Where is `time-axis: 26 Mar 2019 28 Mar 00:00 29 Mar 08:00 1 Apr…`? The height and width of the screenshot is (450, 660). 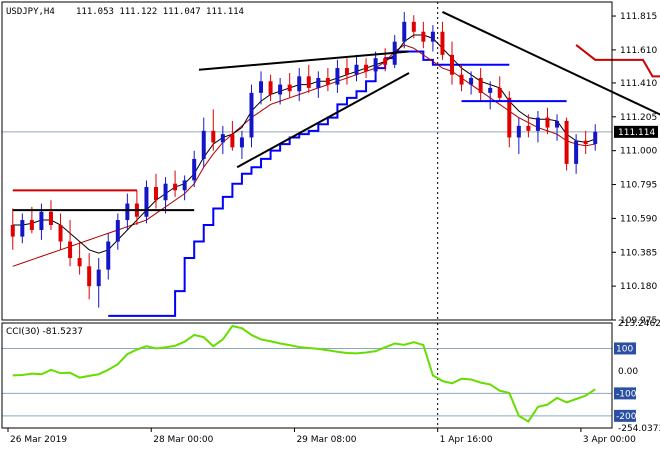
time-axis: 26 Mar 2019 28 Mar 00:00 29 Mar 08:00 1 Apr… is located at coordinates (321, 436).